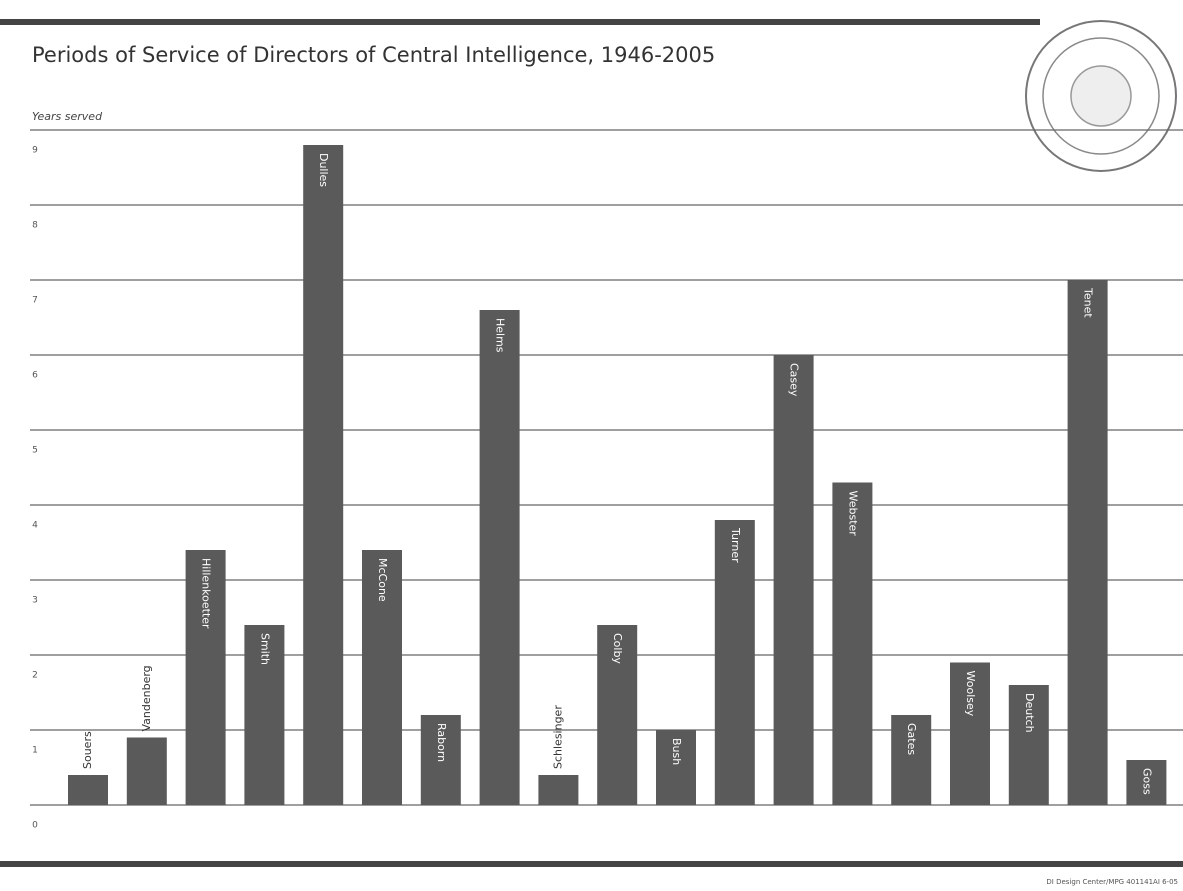 This screenshot has width=1183, height=891. What do you see at coordinates (35, 526) in the screenshot?
I see `y-tick-label: 4` at bounding box center [35, 526].